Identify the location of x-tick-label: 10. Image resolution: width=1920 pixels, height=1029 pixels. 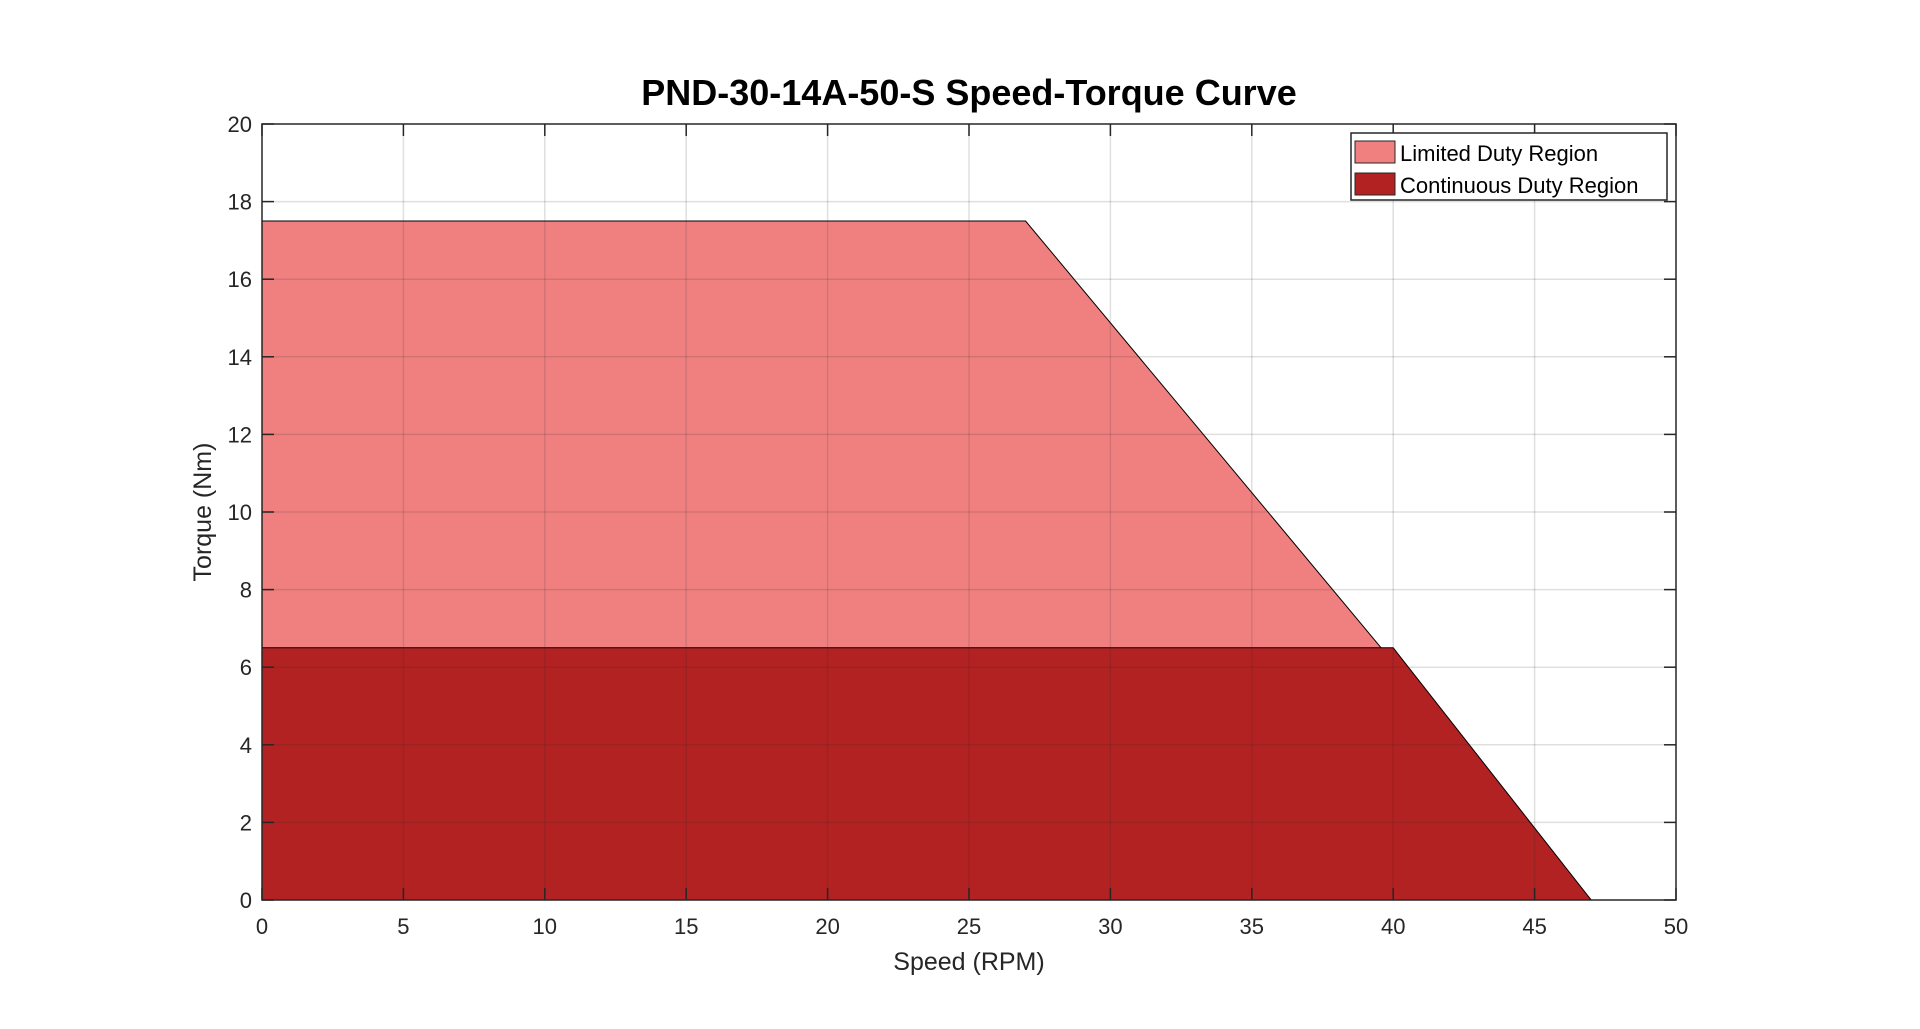
(545, 926).